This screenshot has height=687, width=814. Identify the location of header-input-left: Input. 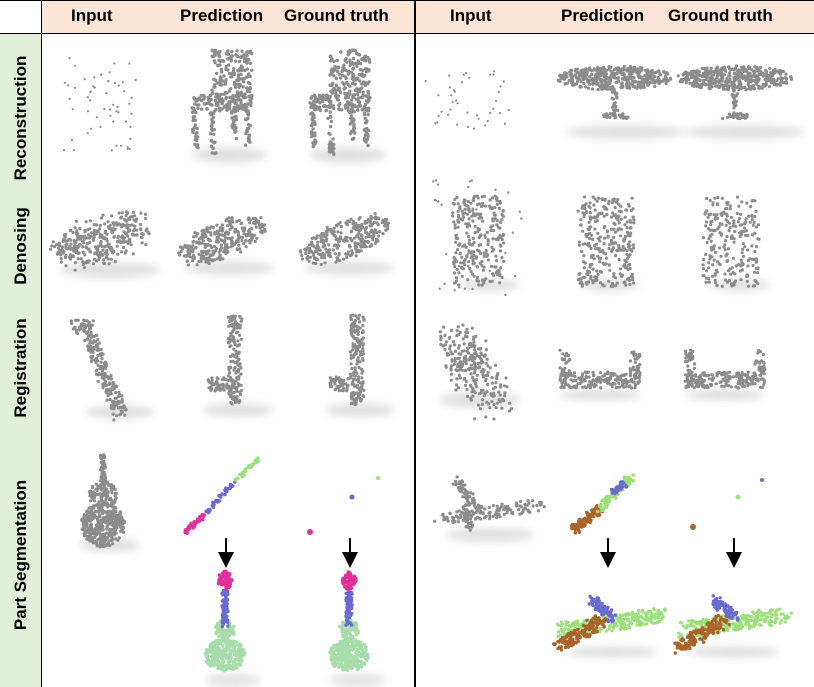
(92, 15).